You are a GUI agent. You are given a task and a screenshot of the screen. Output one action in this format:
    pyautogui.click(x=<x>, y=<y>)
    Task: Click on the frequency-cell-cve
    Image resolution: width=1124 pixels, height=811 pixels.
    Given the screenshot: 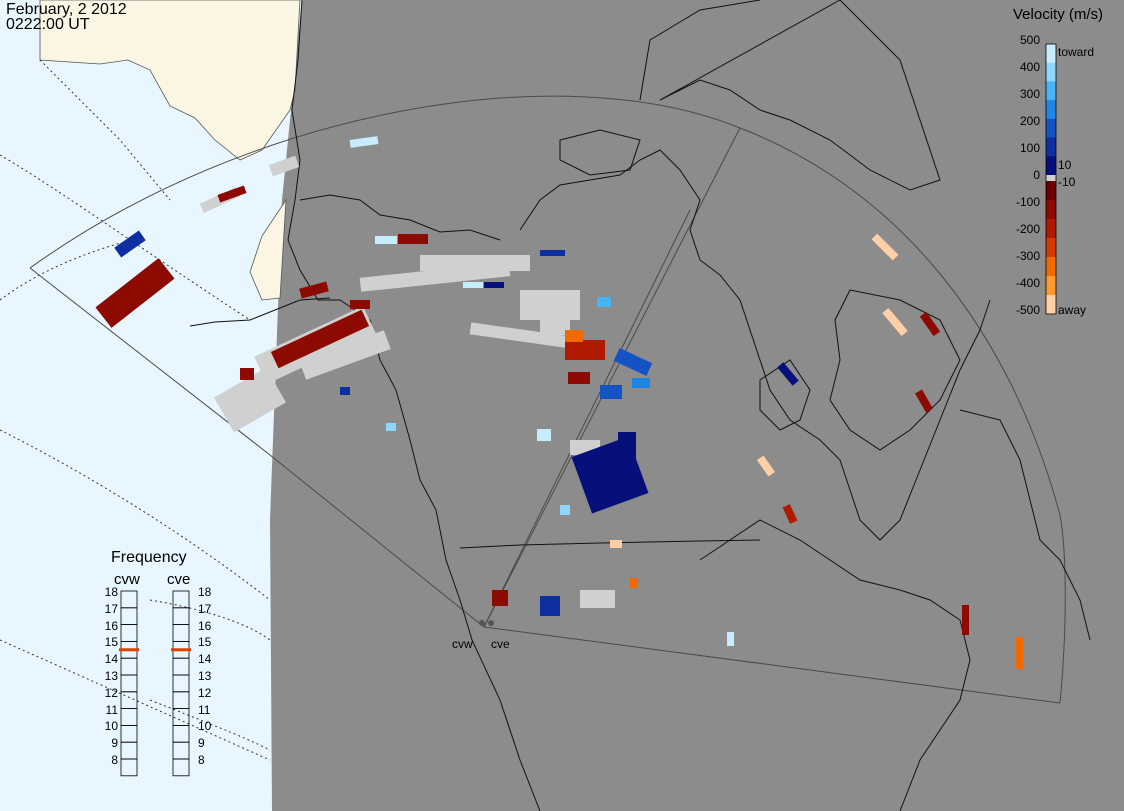 What is the action you would take?
    pyautogui.click(x=181, y=767)
    